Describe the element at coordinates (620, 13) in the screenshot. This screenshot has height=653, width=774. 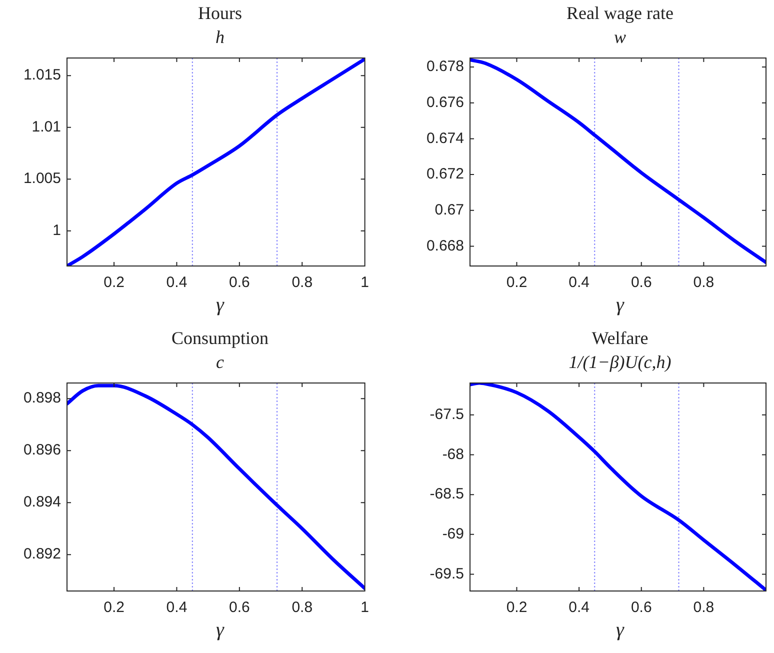
I see `chart-title: Real wage rate` at that location.